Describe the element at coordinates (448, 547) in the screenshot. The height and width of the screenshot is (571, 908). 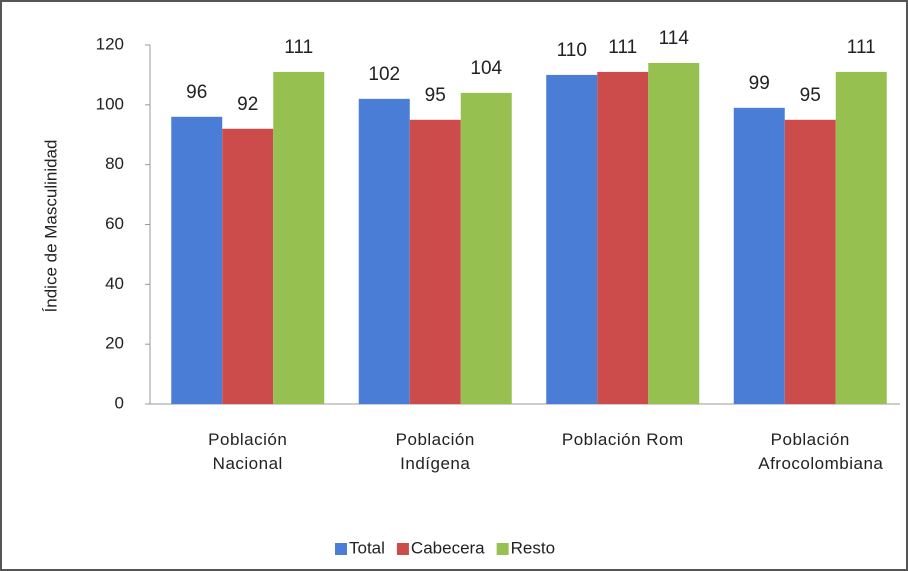
I see `legend-label: Cabecera` at that location.